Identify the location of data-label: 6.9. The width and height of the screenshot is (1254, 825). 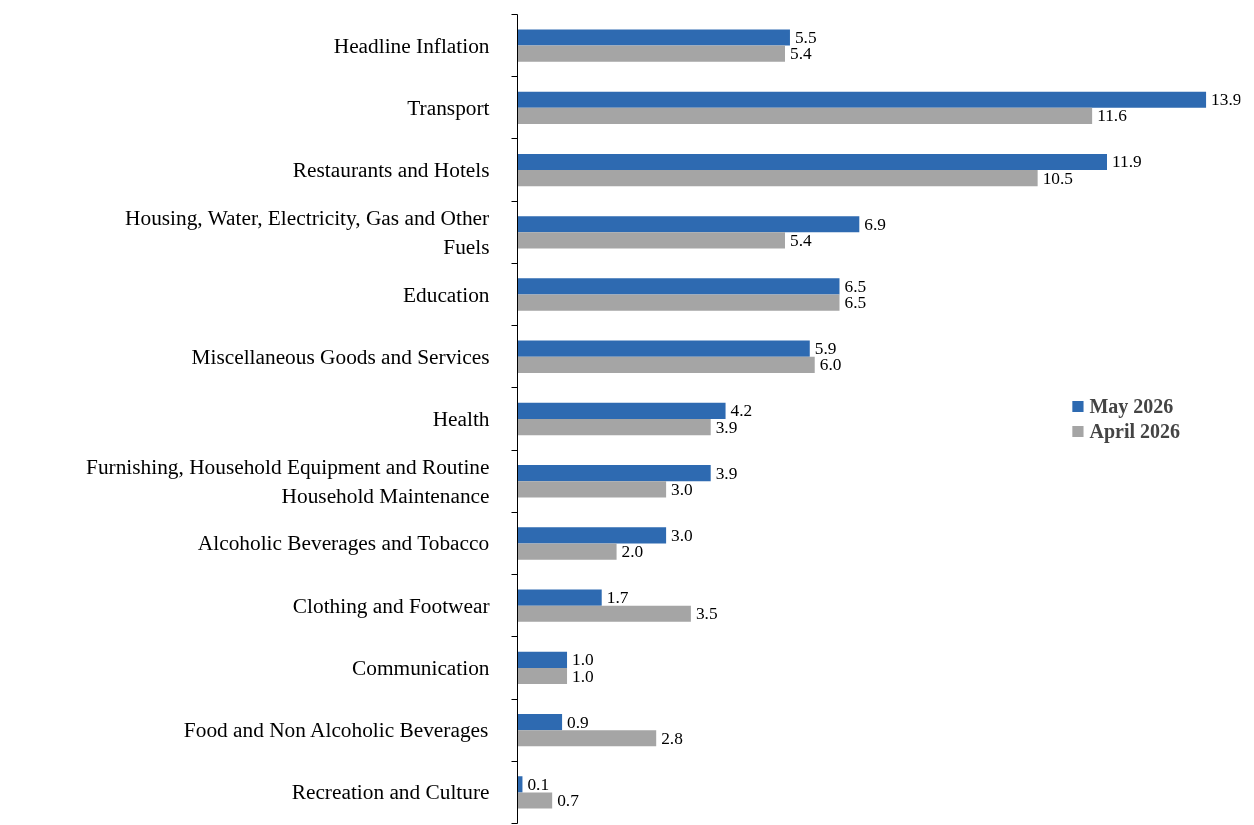
(875, 224).